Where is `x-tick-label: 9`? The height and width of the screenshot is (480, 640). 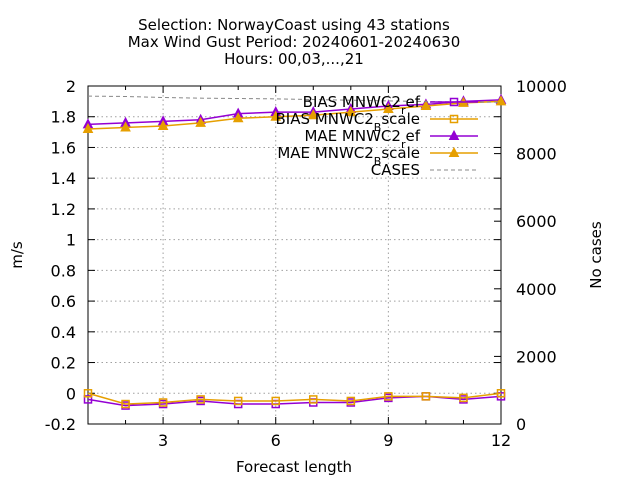 x-tick-label: 9 is located at coordinates (388, 440).